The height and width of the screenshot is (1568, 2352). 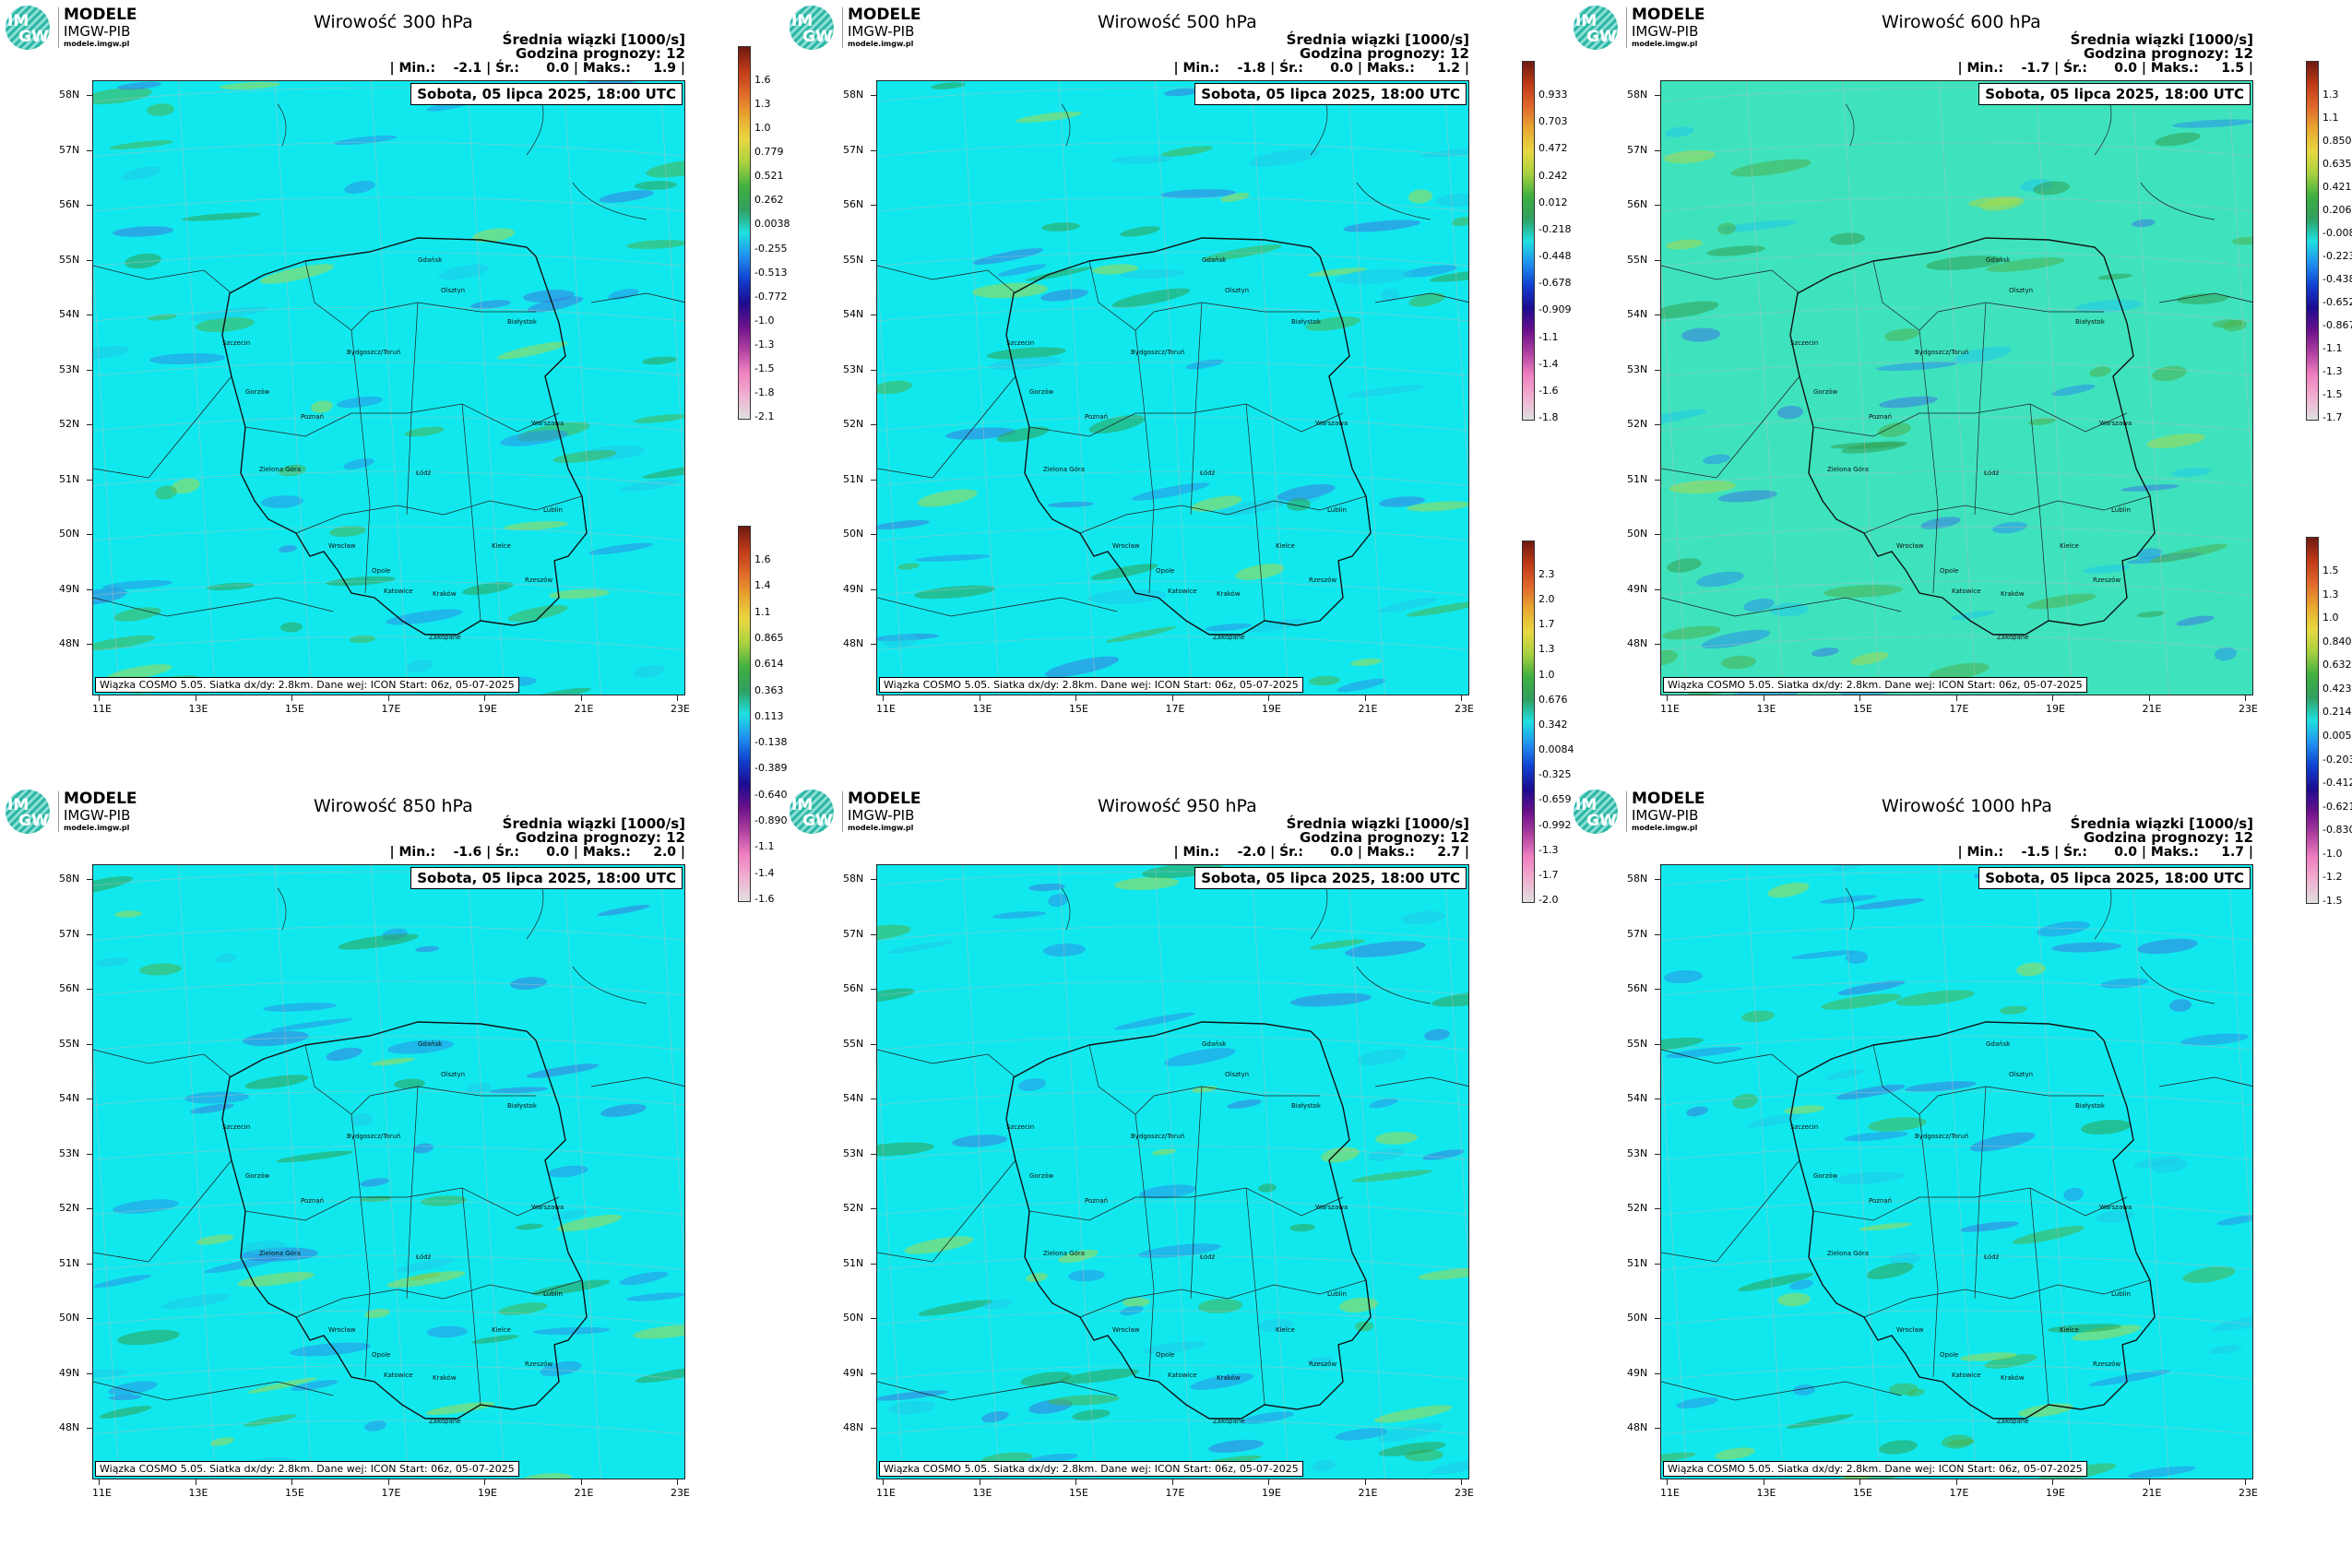 I want to click on longitude-label: 23E, so click(x=2248, y=1493).